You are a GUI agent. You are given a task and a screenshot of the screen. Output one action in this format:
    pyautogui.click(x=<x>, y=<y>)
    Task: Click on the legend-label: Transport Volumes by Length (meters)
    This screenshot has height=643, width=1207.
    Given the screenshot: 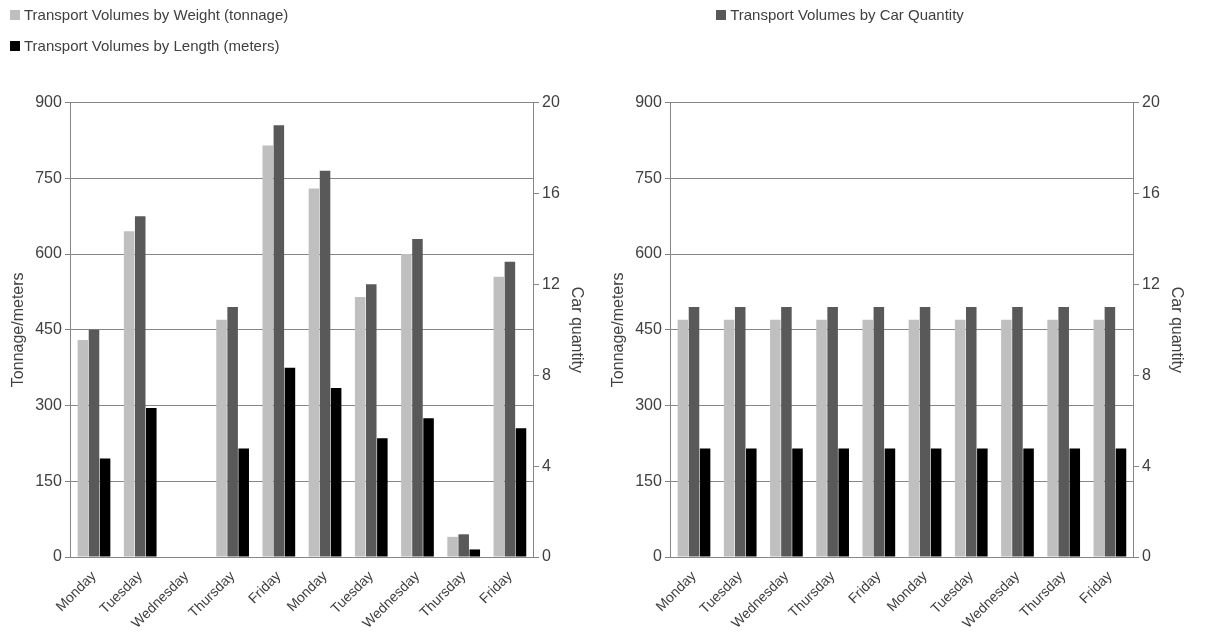 What is the action you would take?
    pyautogui.click(x=152, y=45)
    